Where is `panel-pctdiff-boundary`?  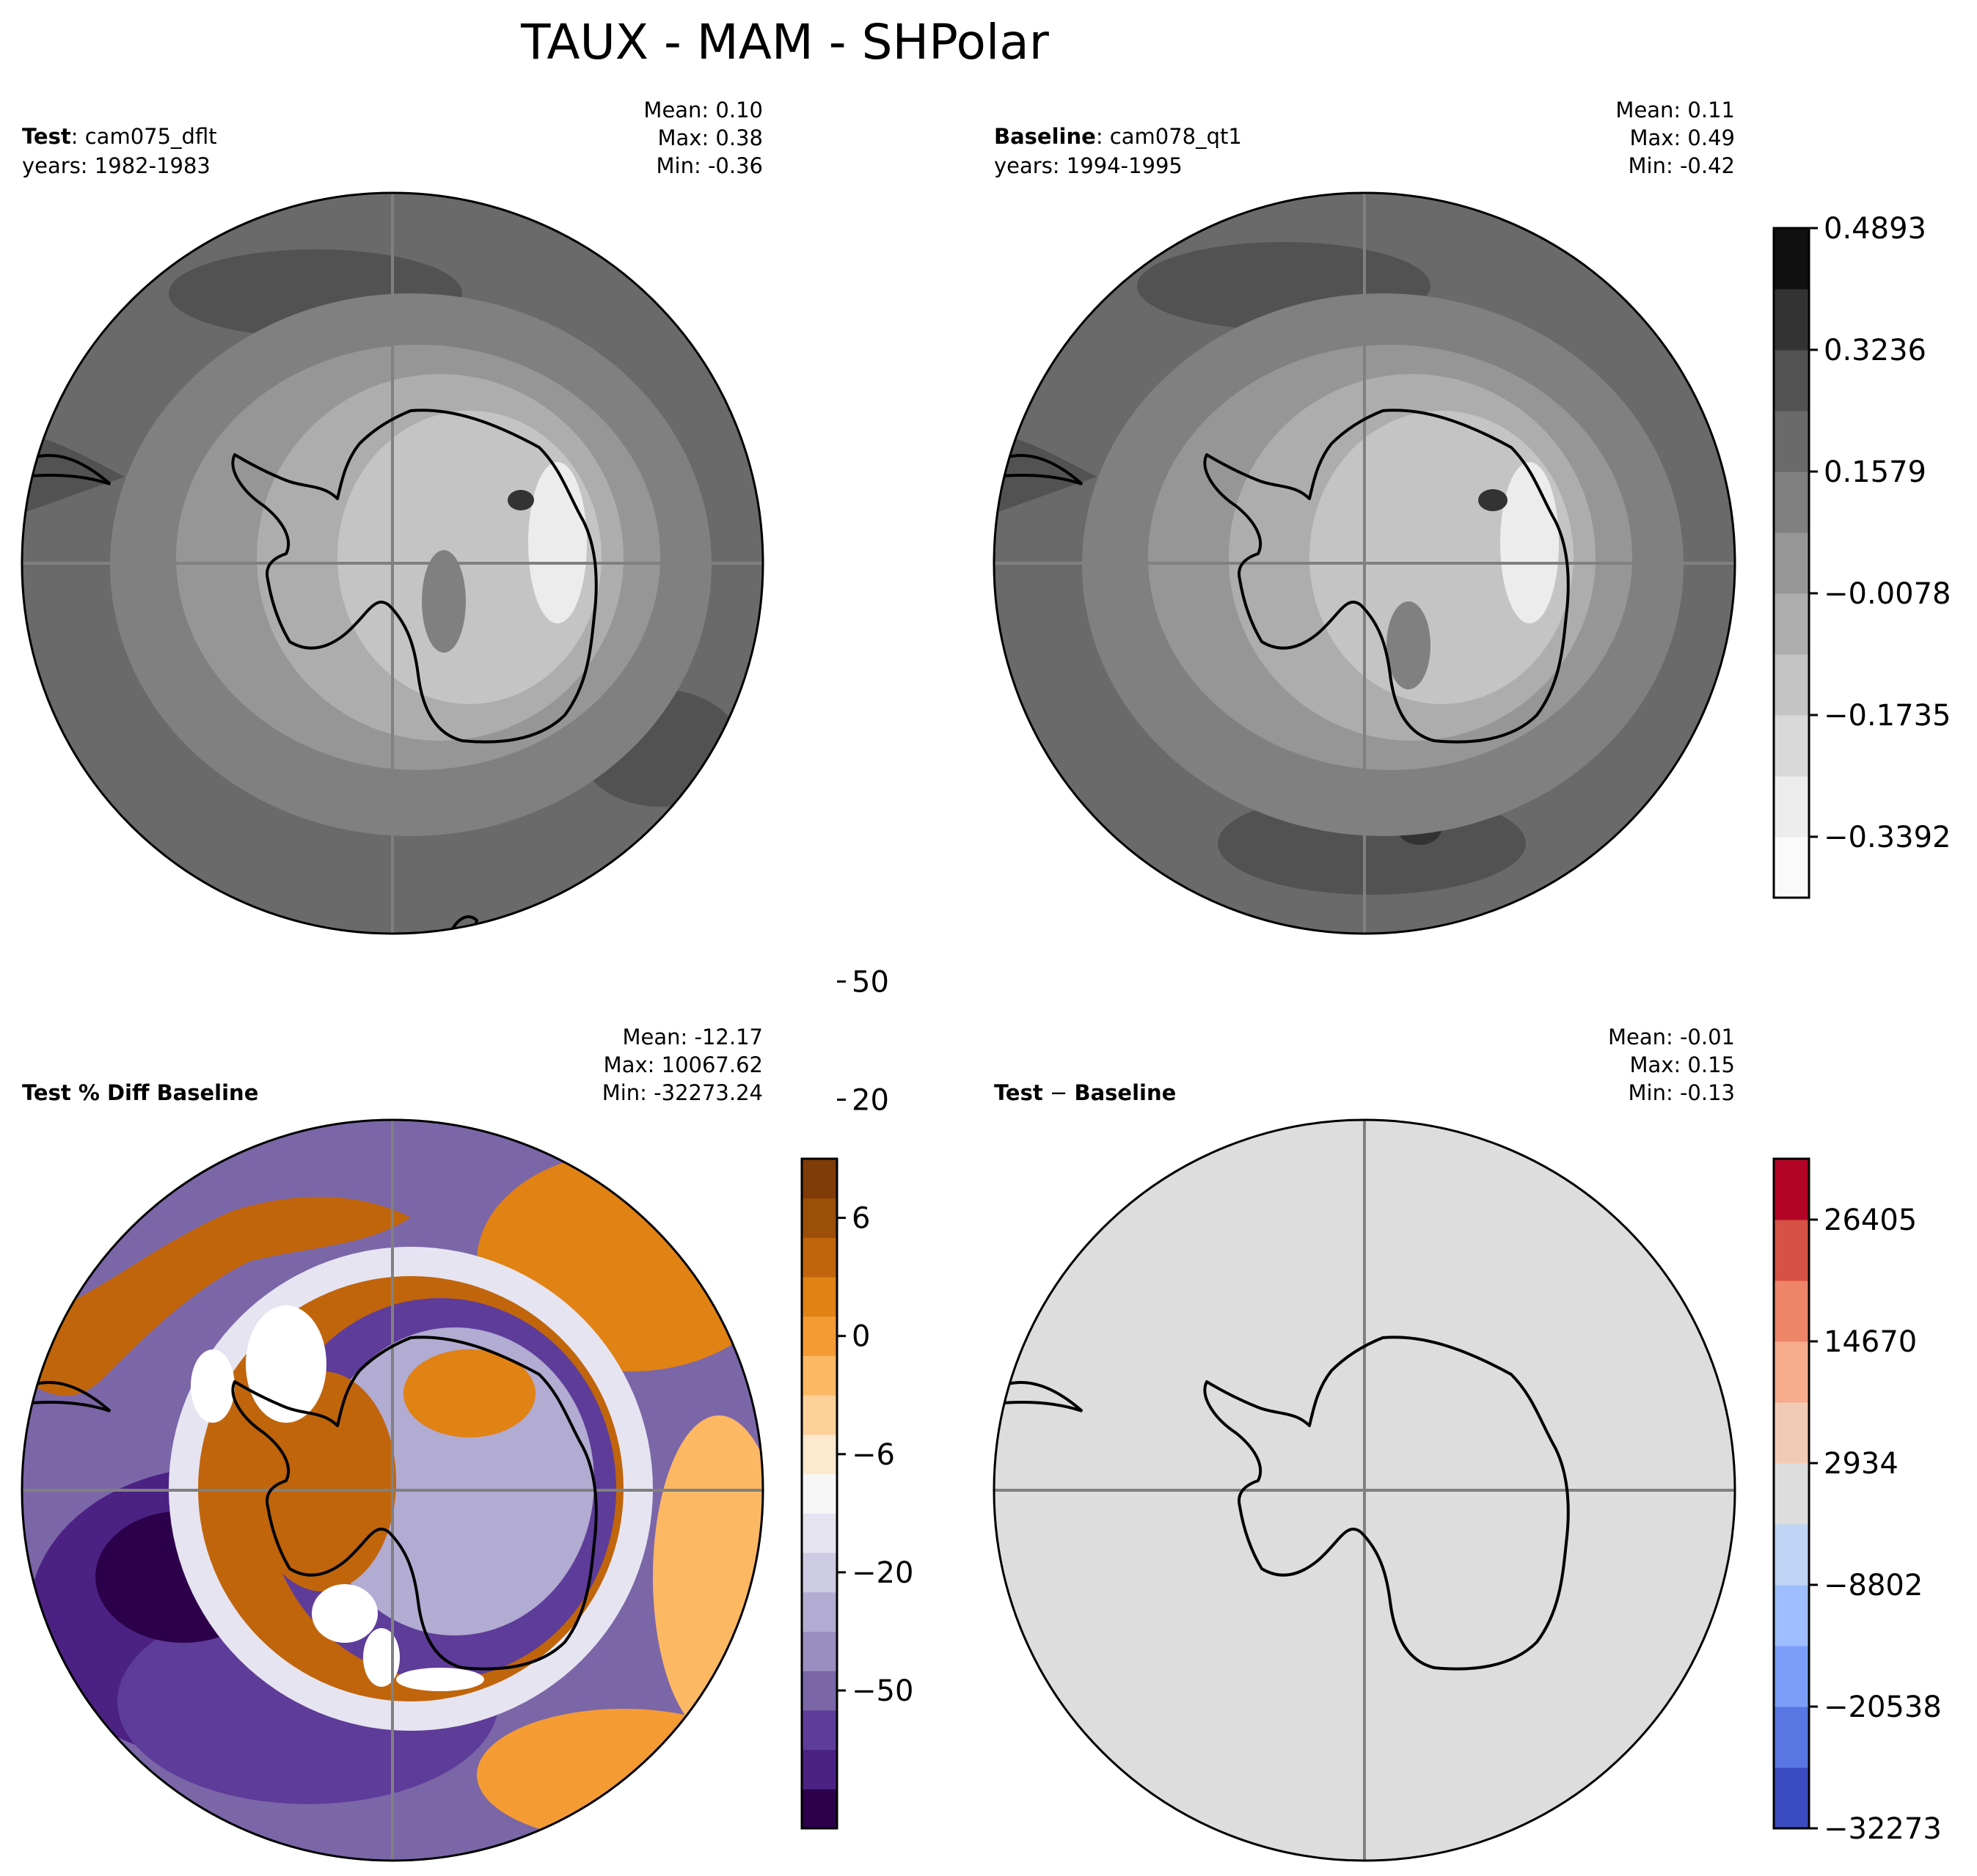
panel-pctdiff-boundary is located at coordinates (392, 1490).